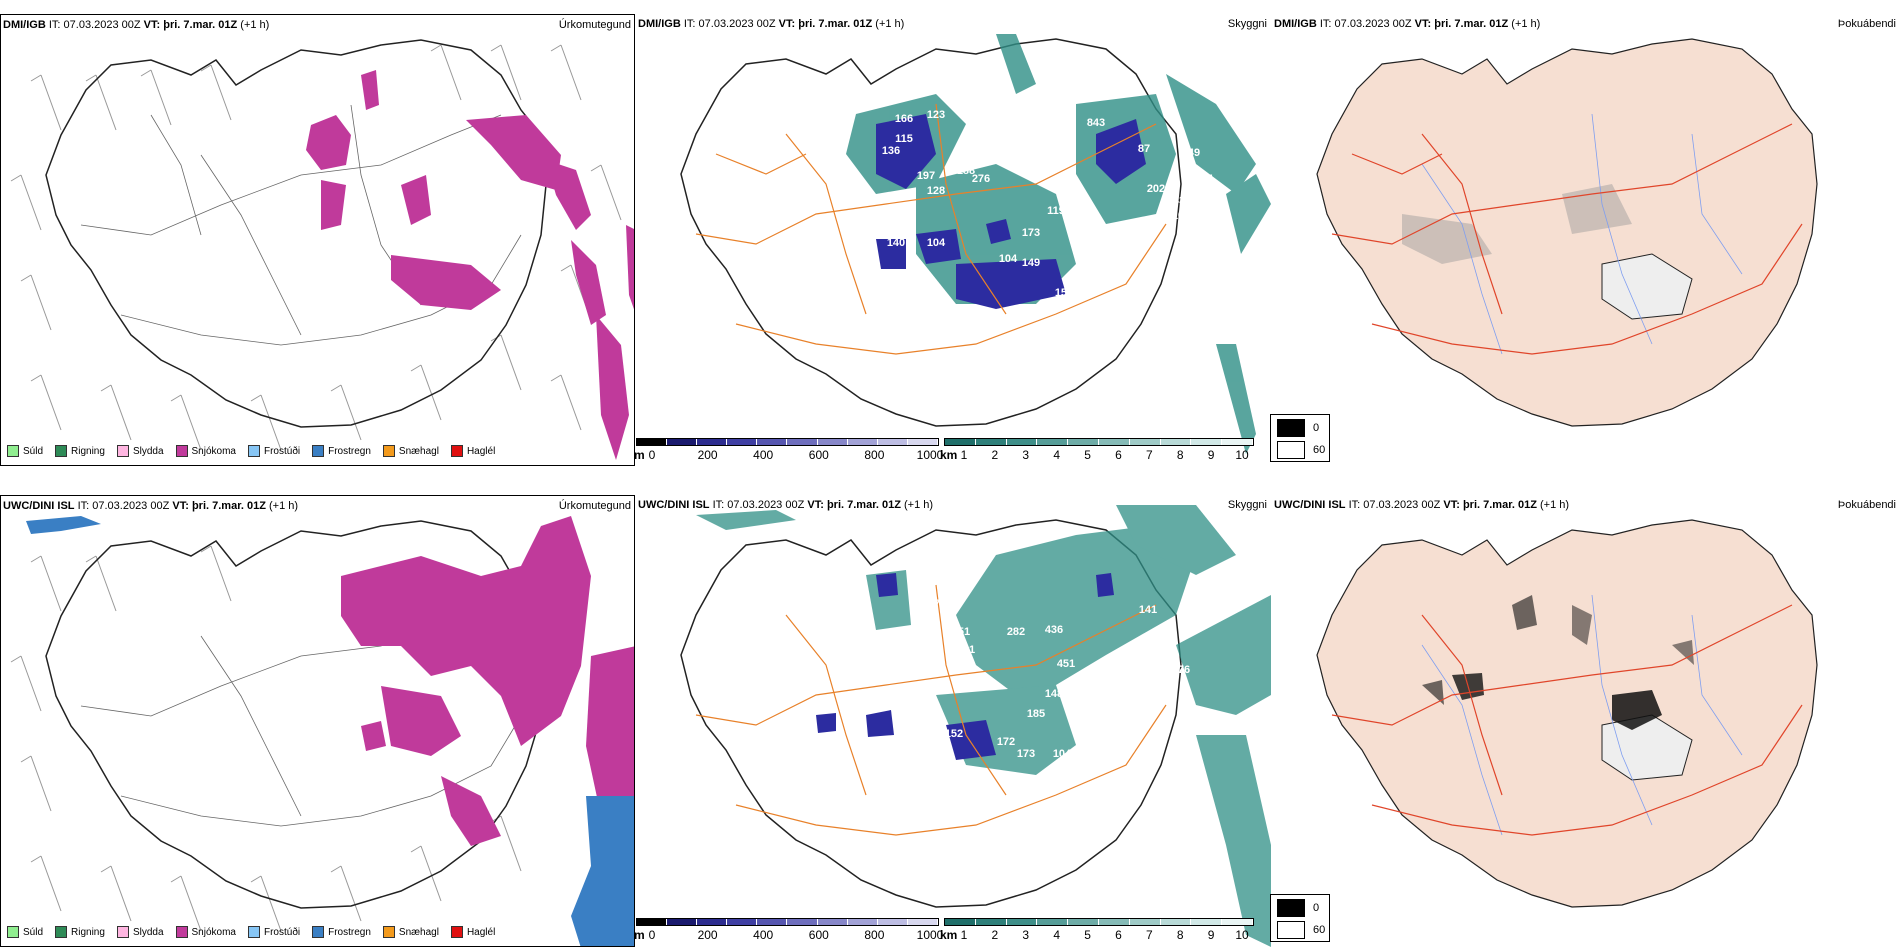 The height and width of the screenshot is (950, 1900). Describe the element at coordinates (410, 932) in the screenshot. I see `legend-item: Snæhagl` at that location.